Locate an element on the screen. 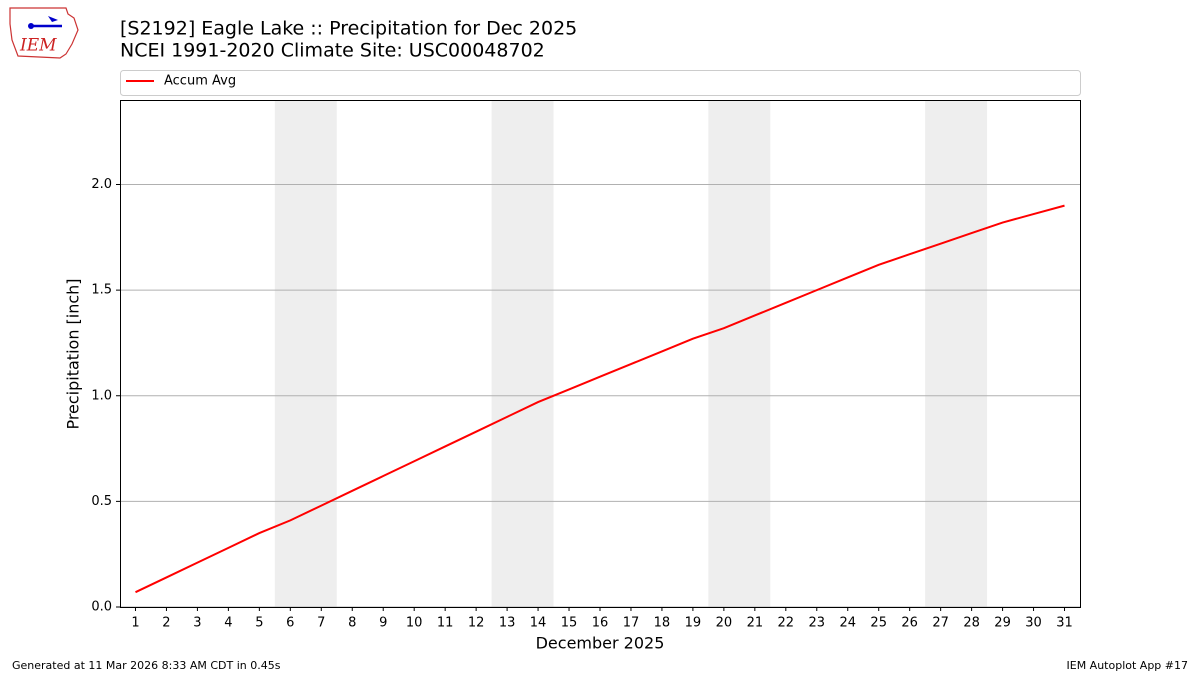 Image resolution: width=1200 pixels, height=675 pixels. logo: IEM is located at coordinates (44, 33).